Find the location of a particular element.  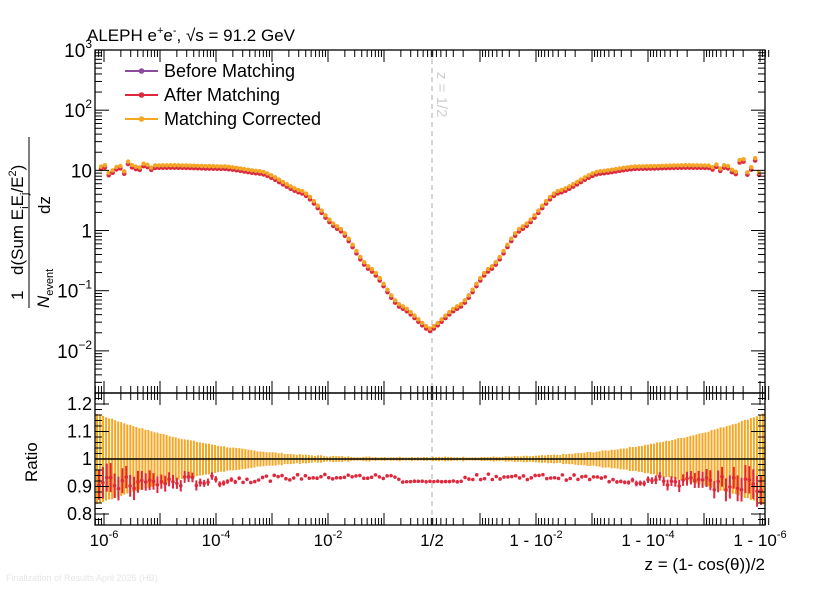

x-tick-label: 10-2 is located at coordinates (328, 539).